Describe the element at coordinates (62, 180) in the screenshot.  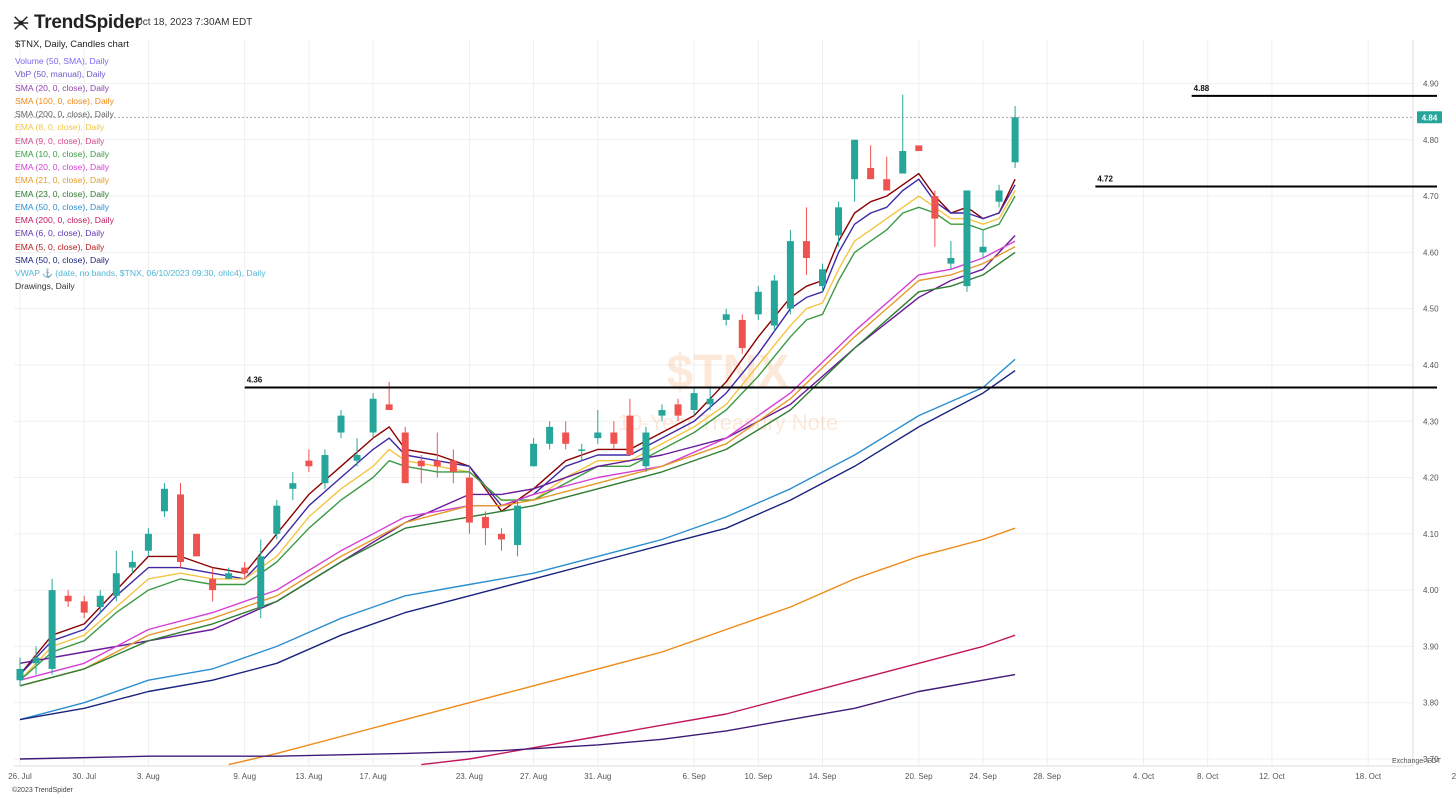
I see `legend-item: EMA (21, 0, close), Daily` at that location.